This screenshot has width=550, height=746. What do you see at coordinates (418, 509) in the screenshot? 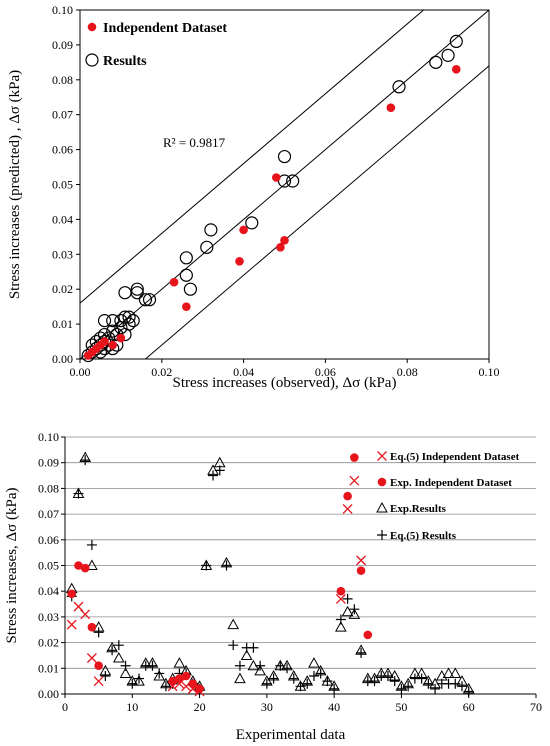
I see `legend-label-exp-results: Exp.Results` at bounding box center [418, 509].